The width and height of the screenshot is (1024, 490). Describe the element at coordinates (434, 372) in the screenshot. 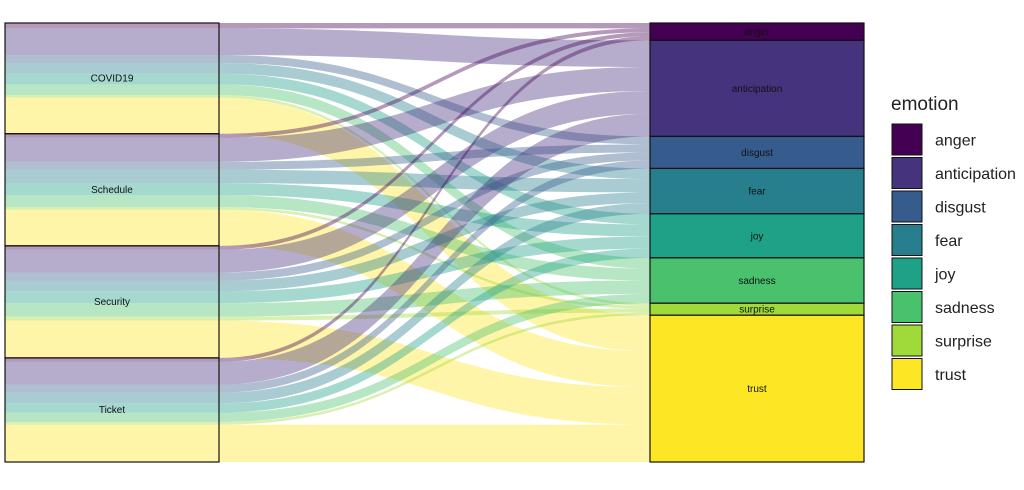

I see `flow-security-trust` at that location.